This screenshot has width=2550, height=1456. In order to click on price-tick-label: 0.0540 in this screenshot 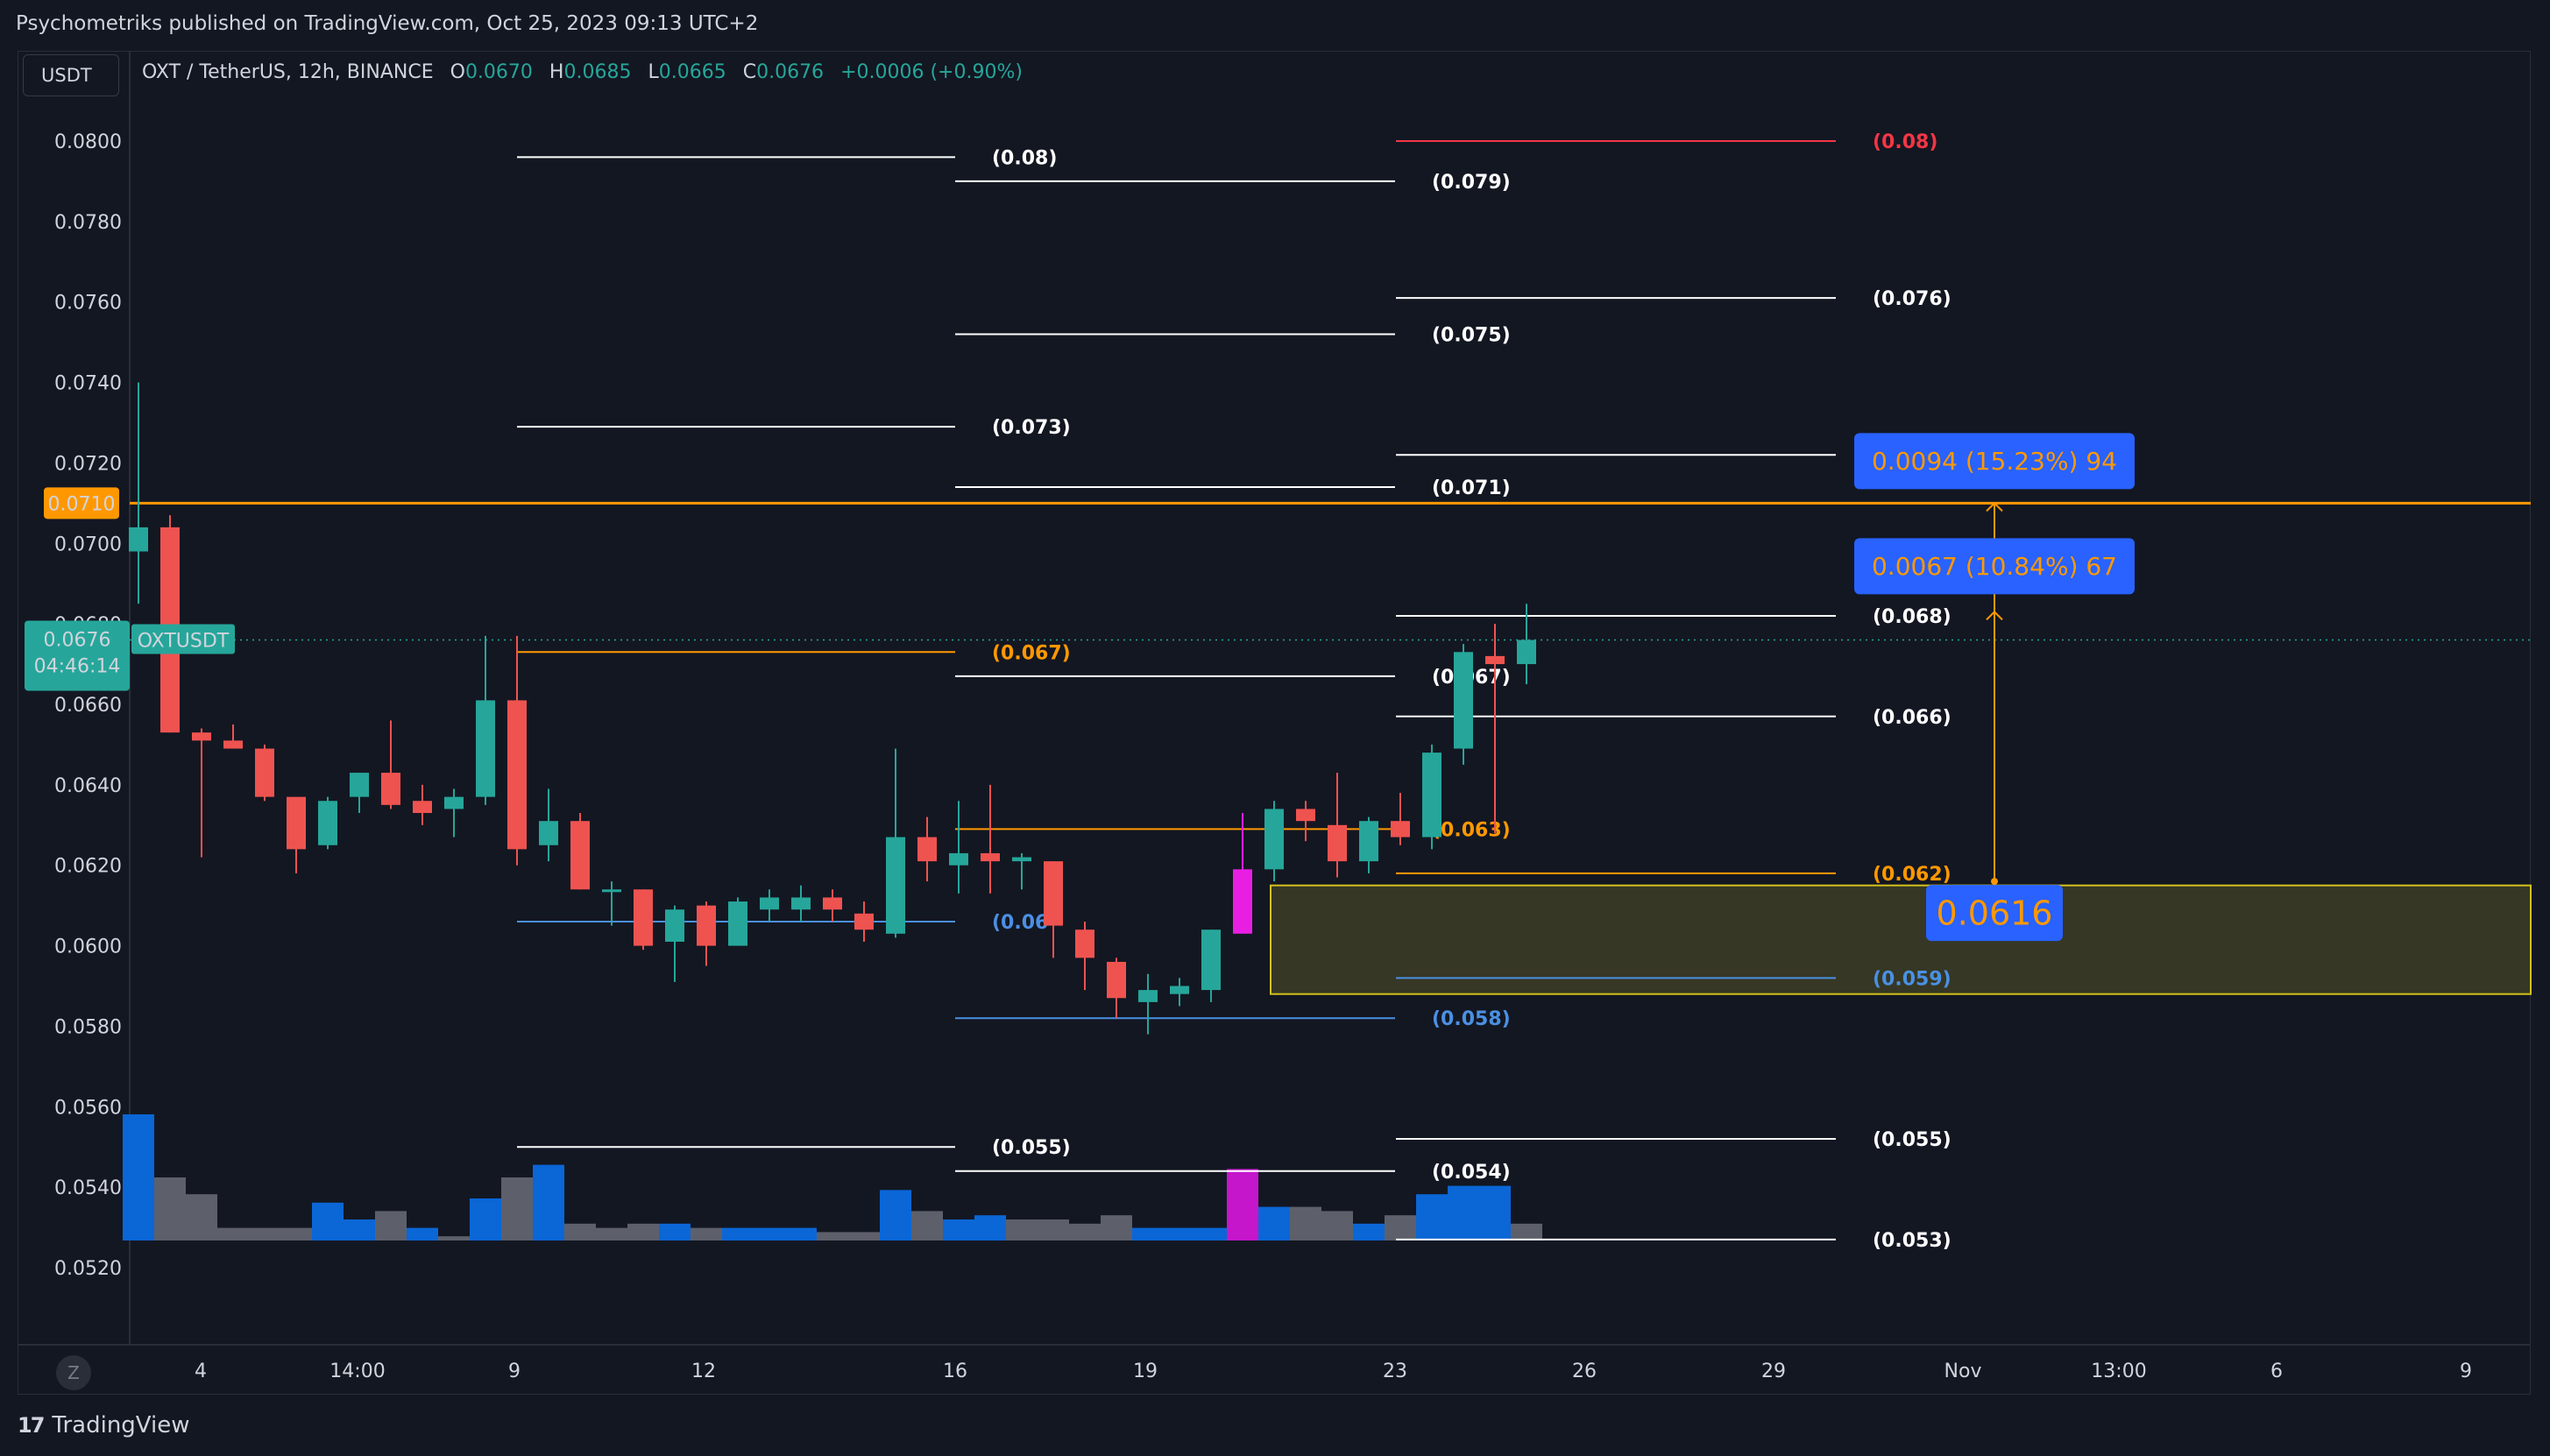, I will do `click(88, 1188)`.